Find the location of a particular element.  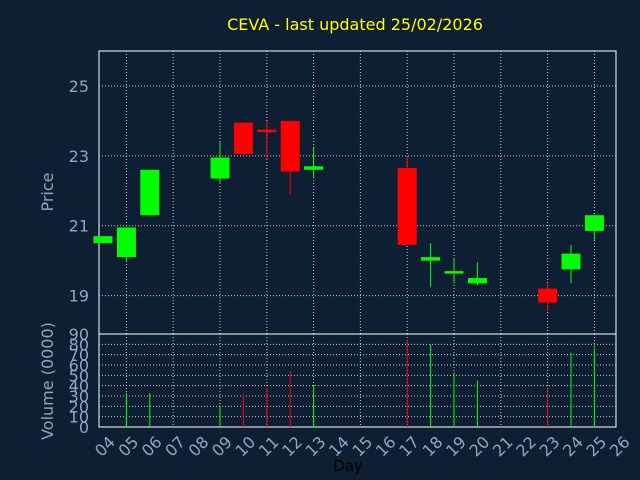

price-tick-label: 21 is located at coordinates (79, 226).